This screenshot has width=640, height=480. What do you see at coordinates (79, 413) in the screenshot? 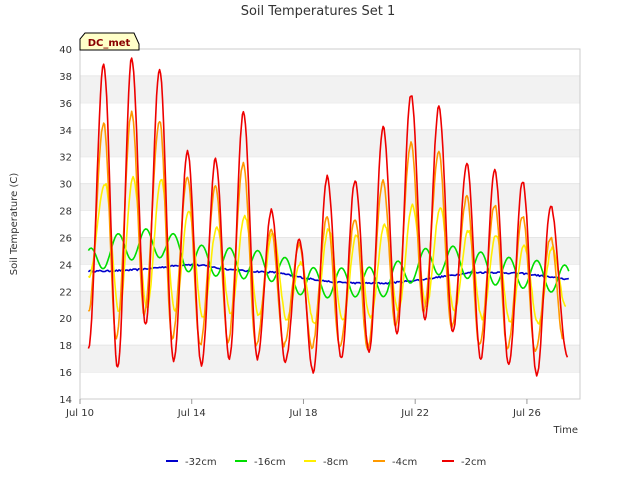
I see `x-tick-label: Jul 10` at bounding box center [79, 413].